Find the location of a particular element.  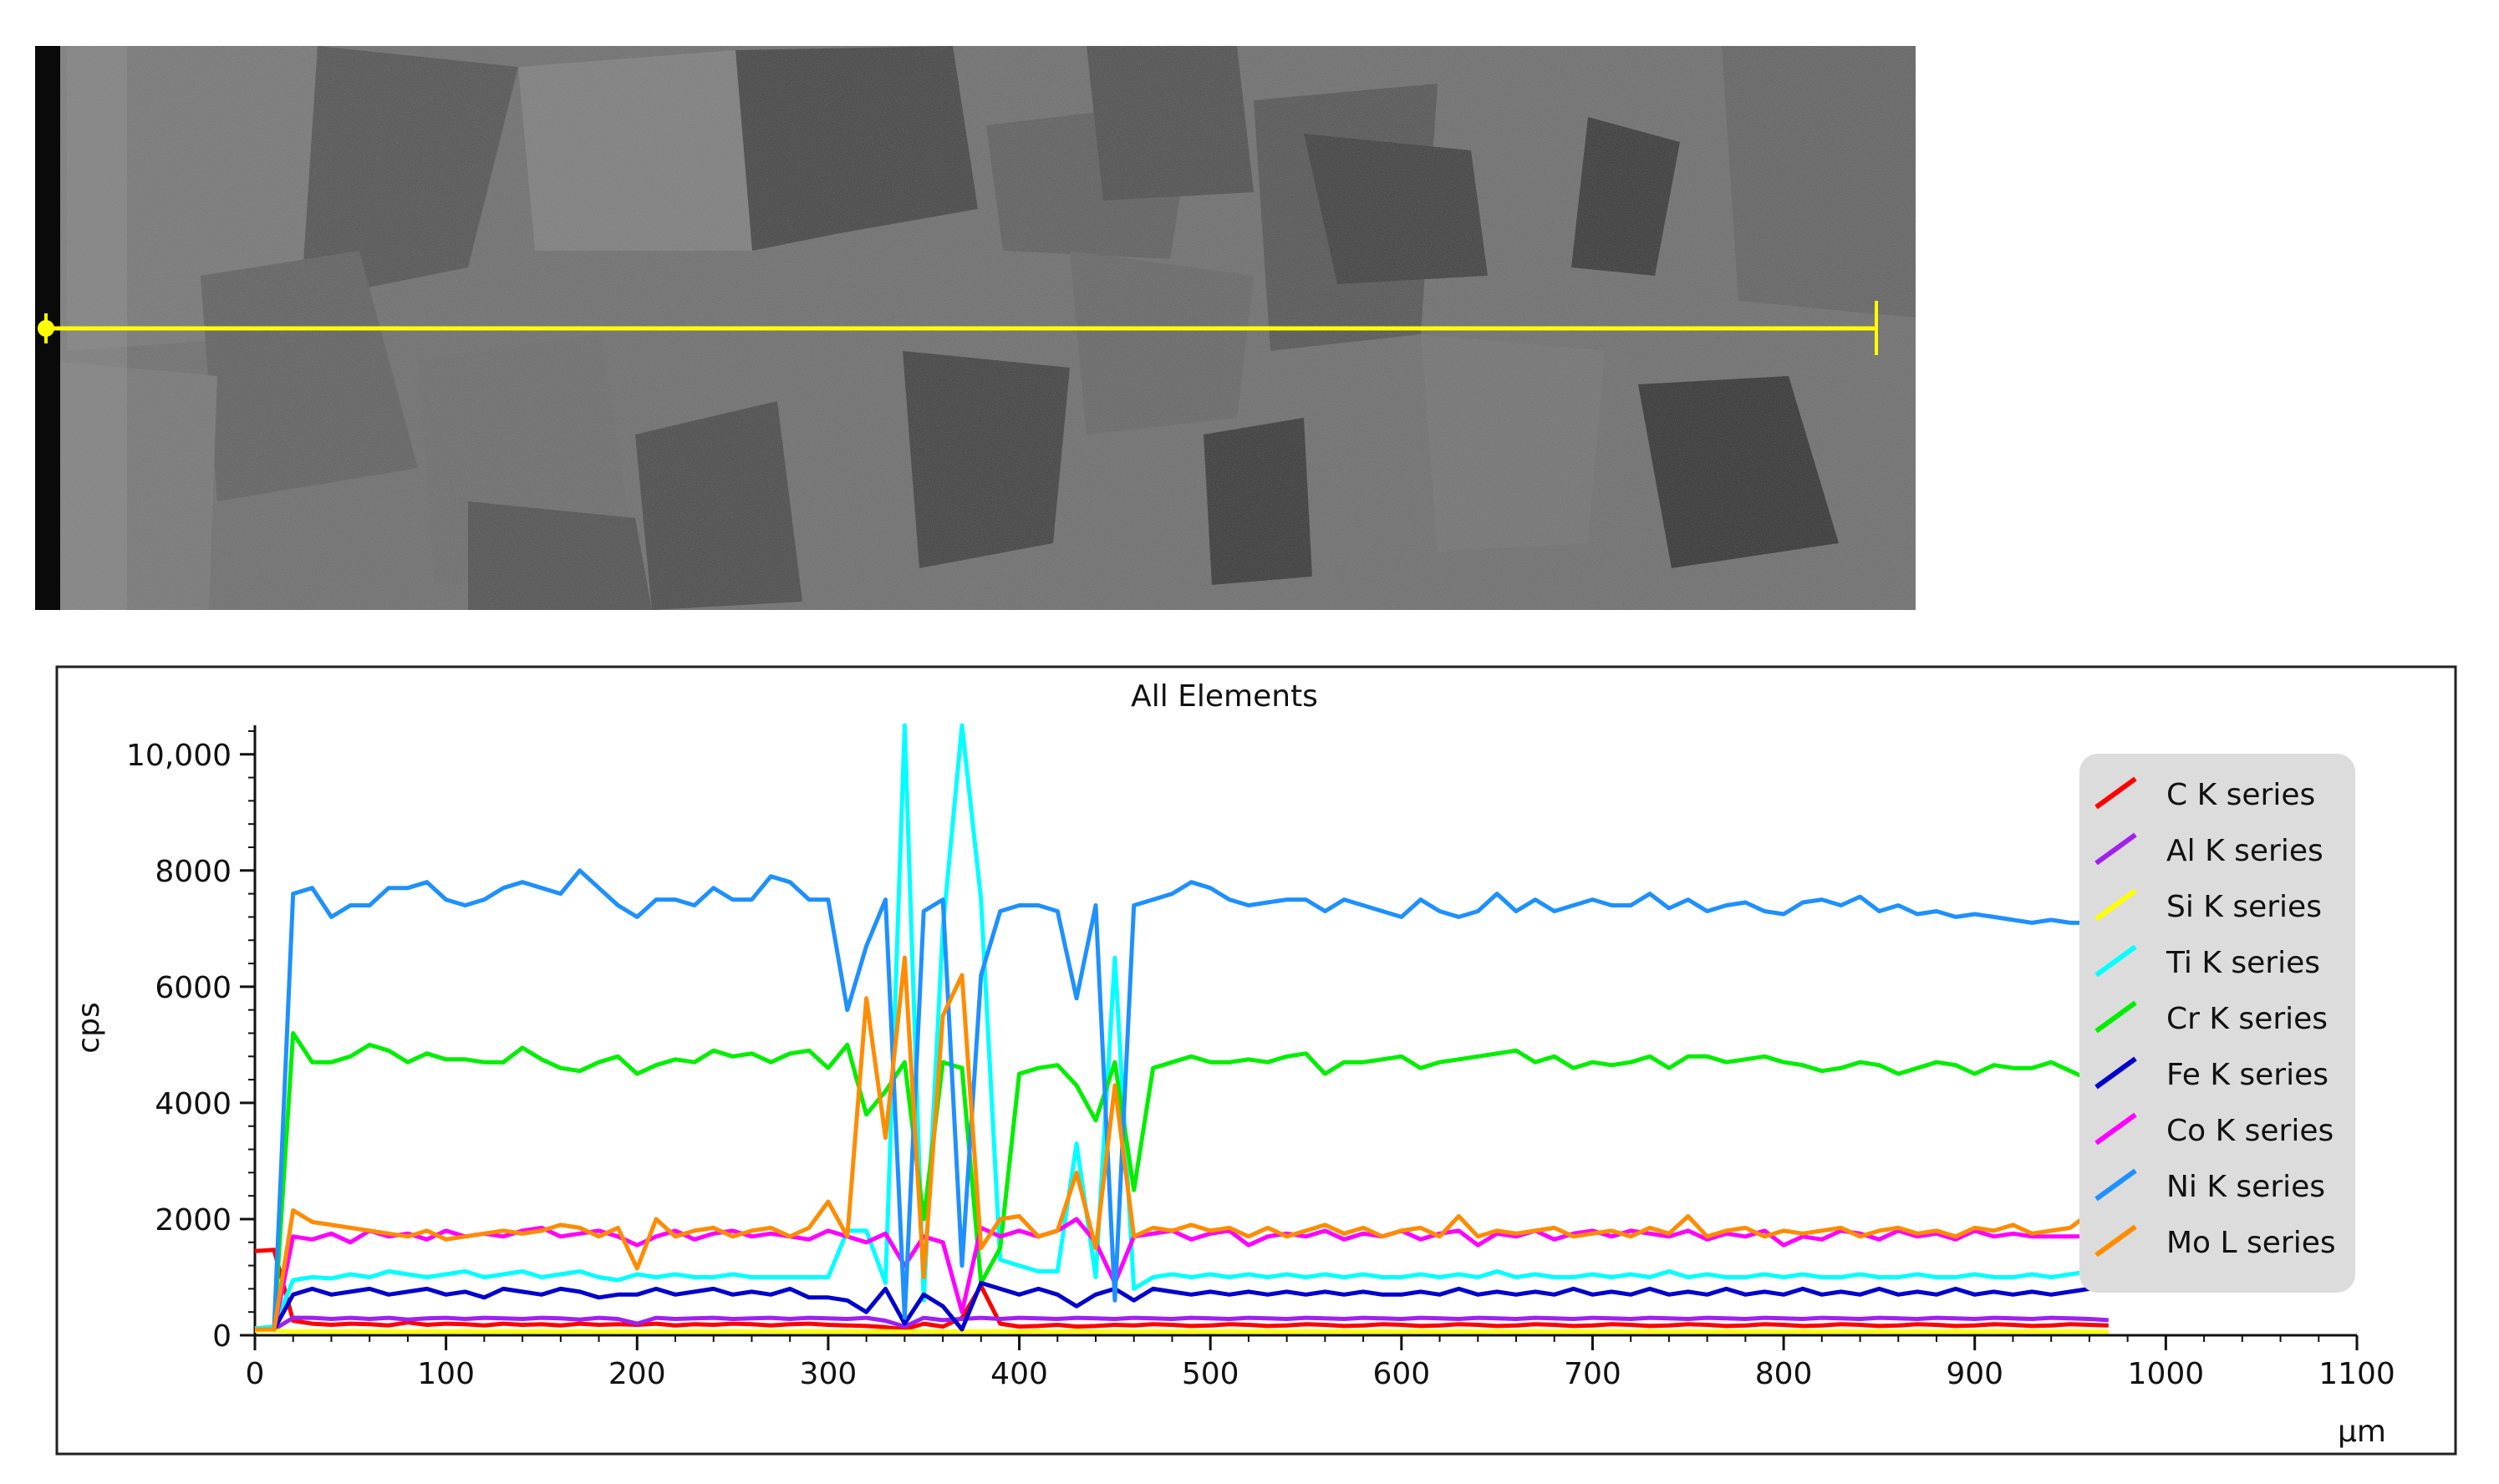

legend-item-cr-k-series: Cr K series is located at coordinates (2211, 1018).